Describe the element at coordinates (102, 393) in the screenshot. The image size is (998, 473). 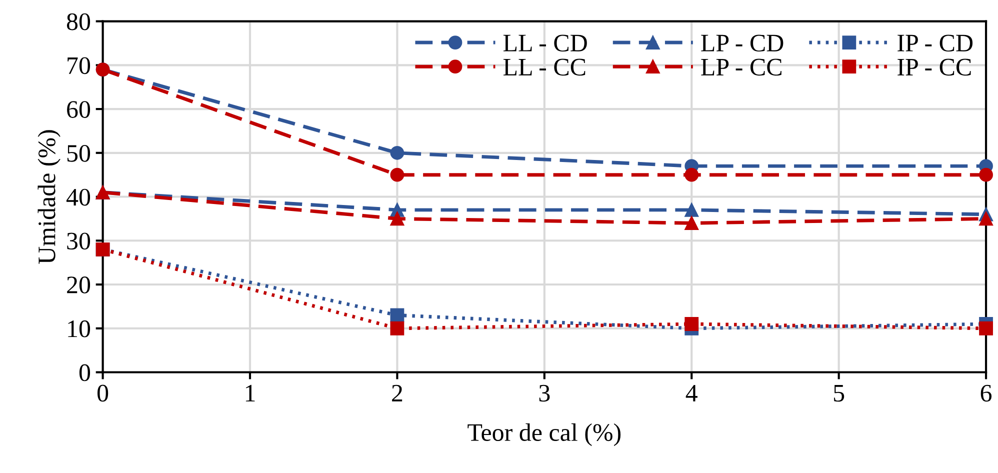
I see `x-tick-label: 0` at that location.